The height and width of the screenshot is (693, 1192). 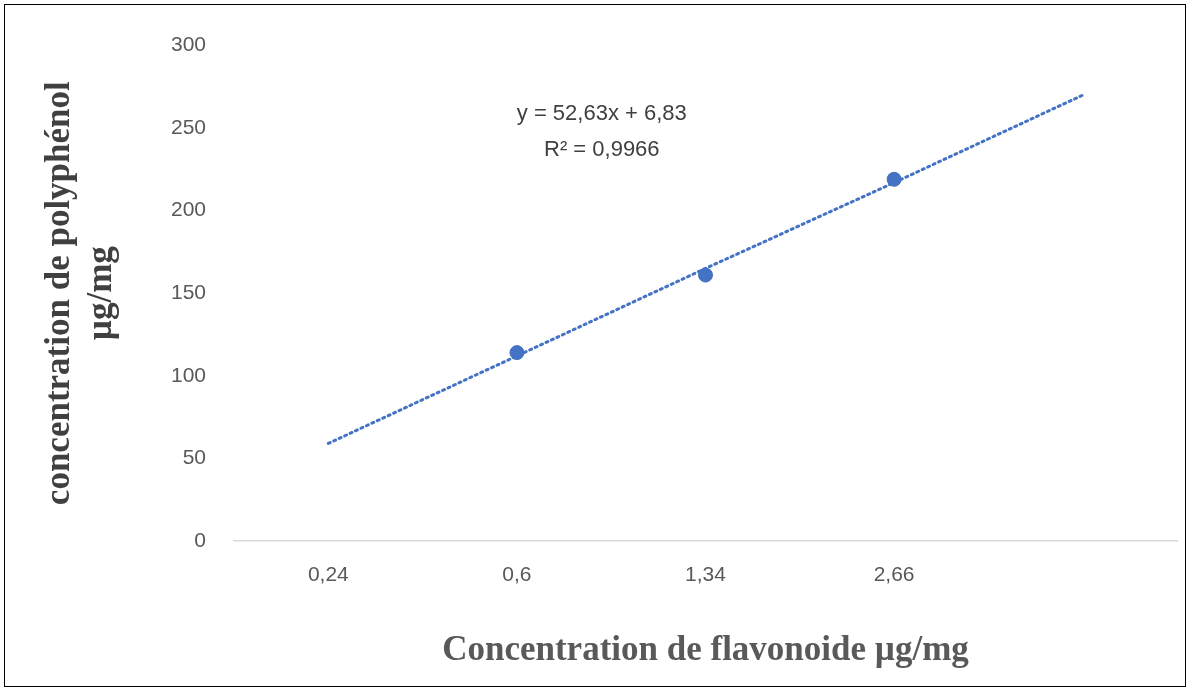 I want to click on annotation: R² = 0,9966, so click(x=602, y=148).